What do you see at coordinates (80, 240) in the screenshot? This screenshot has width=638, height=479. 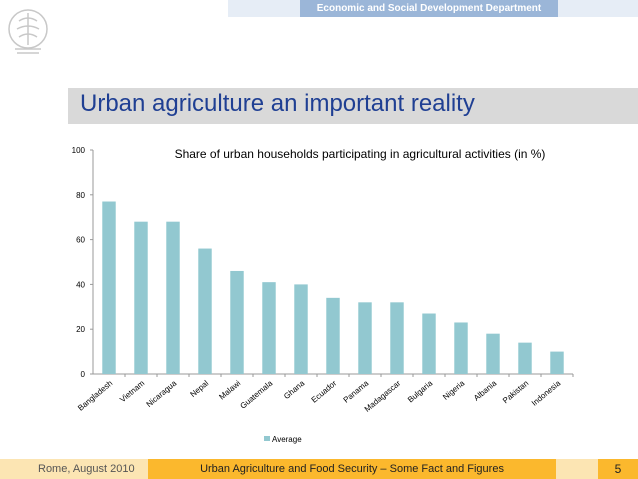 I see `y-tick-label: 60` at bounding box center [80, 240].